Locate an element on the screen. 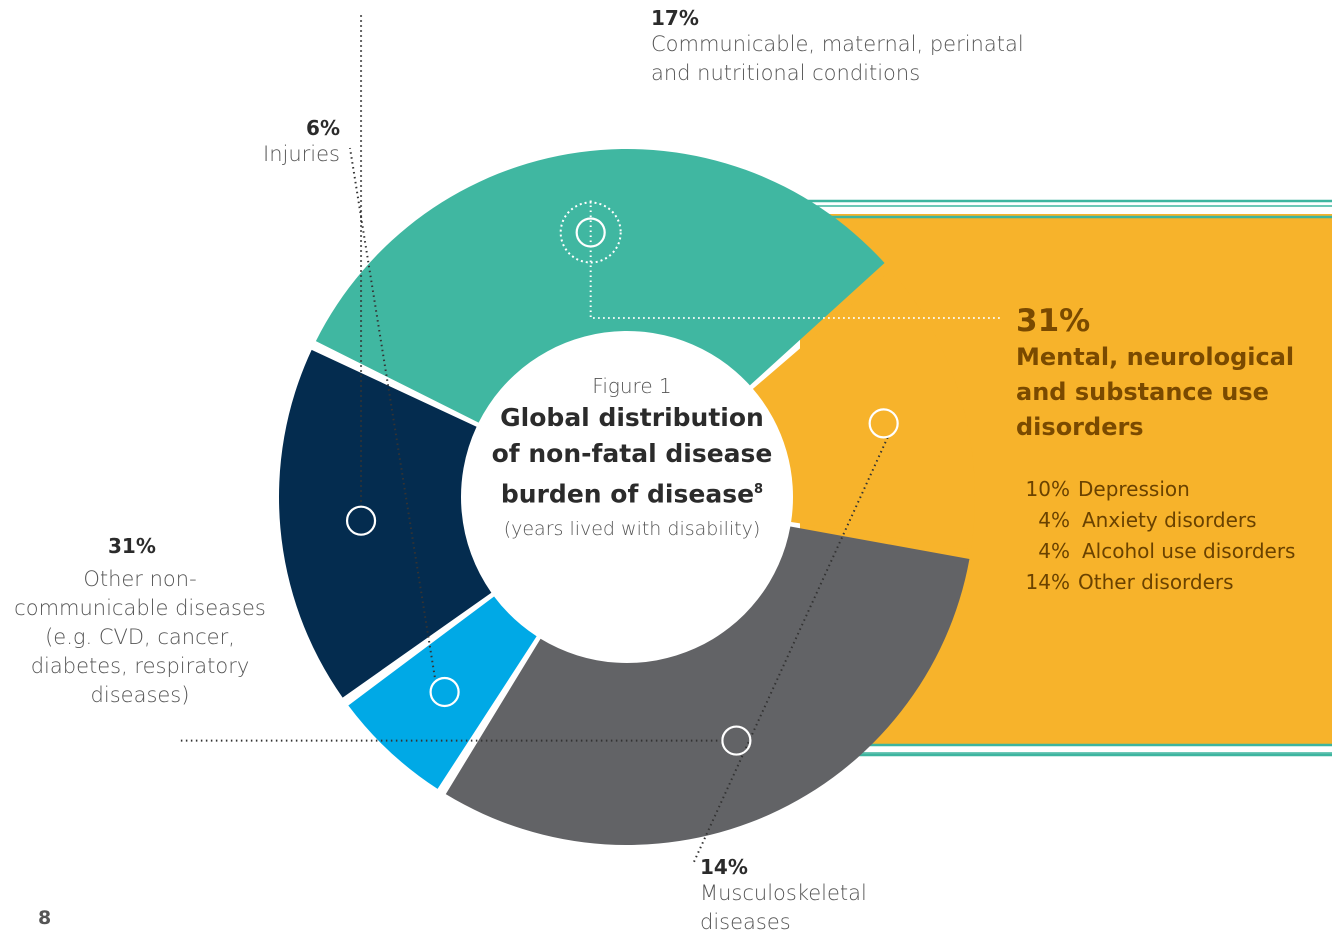 The height and width of the screenshot is (941, 1332). slice-other-ncd is located at coordinates (707, 685).